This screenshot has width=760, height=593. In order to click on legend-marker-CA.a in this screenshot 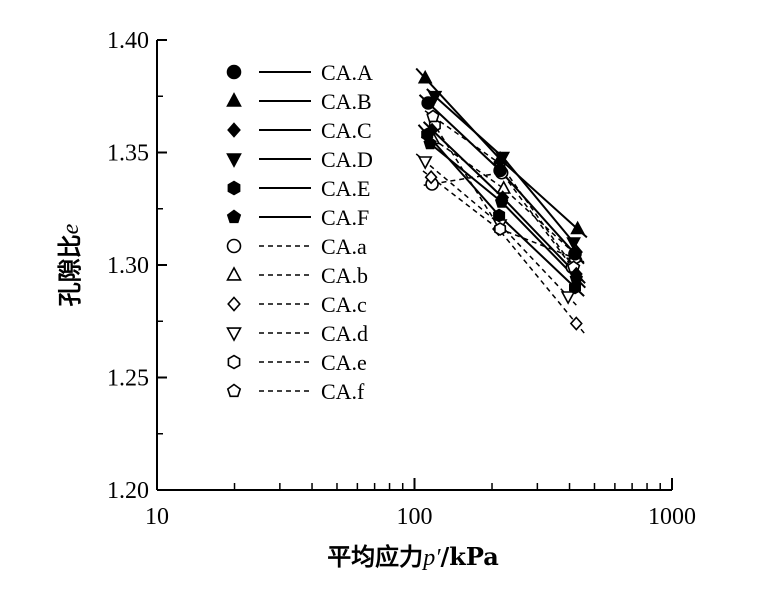, I will do `click(234, 246)`.